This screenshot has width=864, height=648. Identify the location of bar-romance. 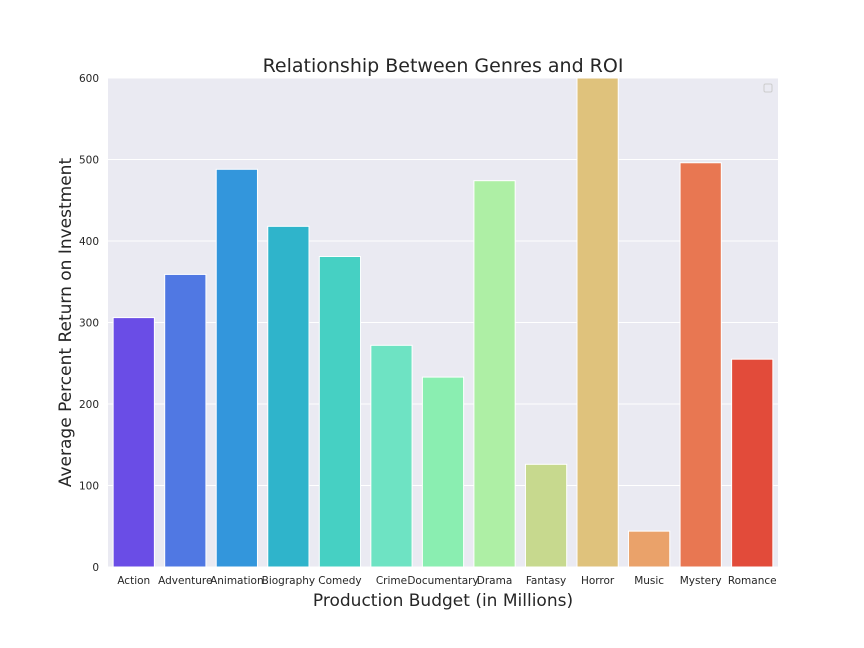
(752, 463).